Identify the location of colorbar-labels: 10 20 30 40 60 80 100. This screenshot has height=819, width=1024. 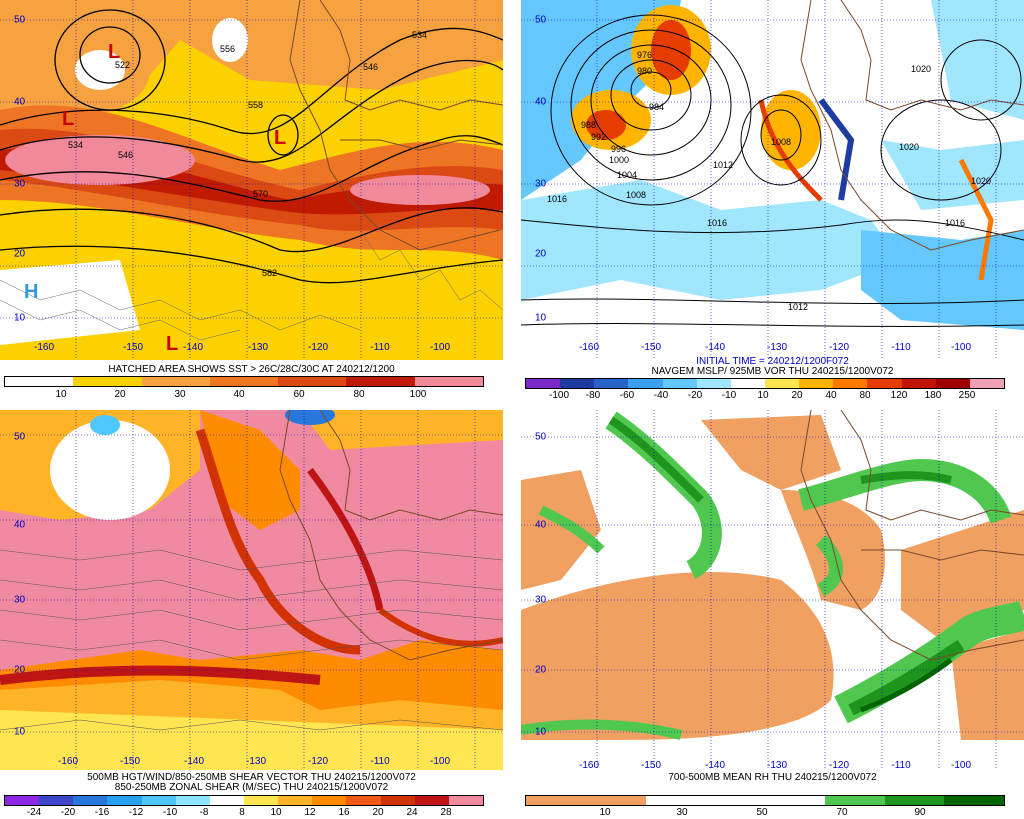
(243, 395).